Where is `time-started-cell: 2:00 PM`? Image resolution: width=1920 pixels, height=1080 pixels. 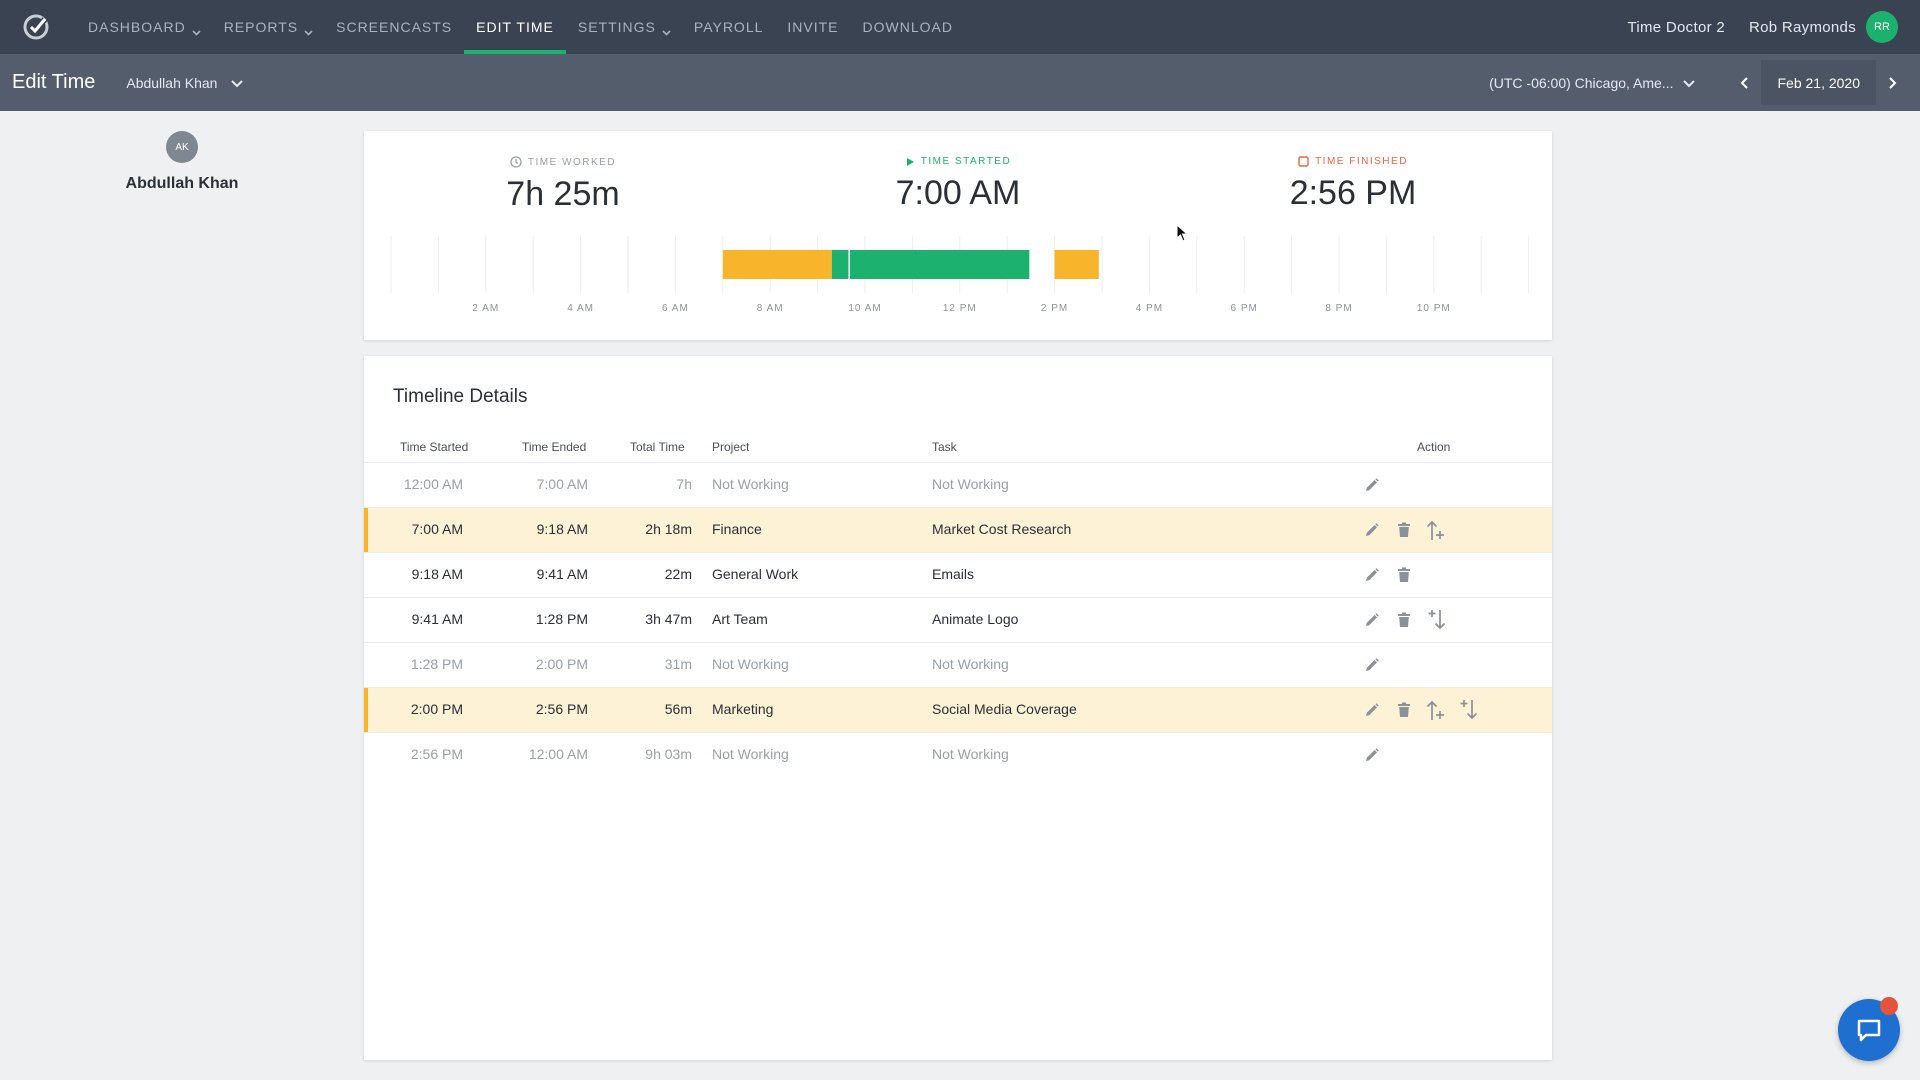
time-started-cell: 2:00 PM is located at coordinates (436, 709).